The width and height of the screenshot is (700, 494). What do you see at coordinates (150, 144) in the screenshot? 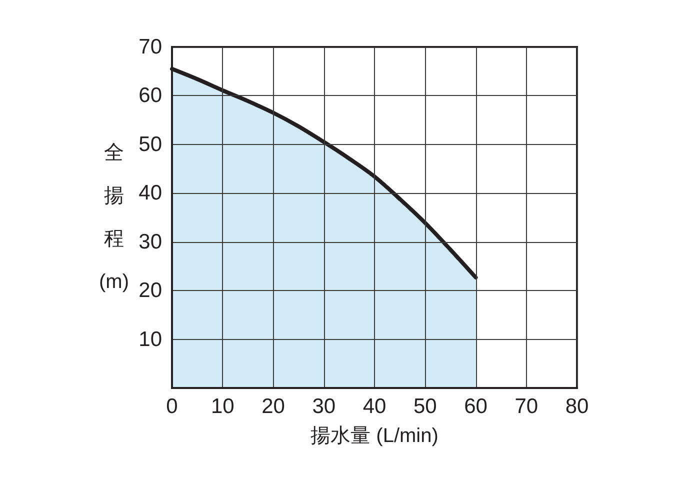
I see `y-tick-label: 50` at bounding box center [150, 144].